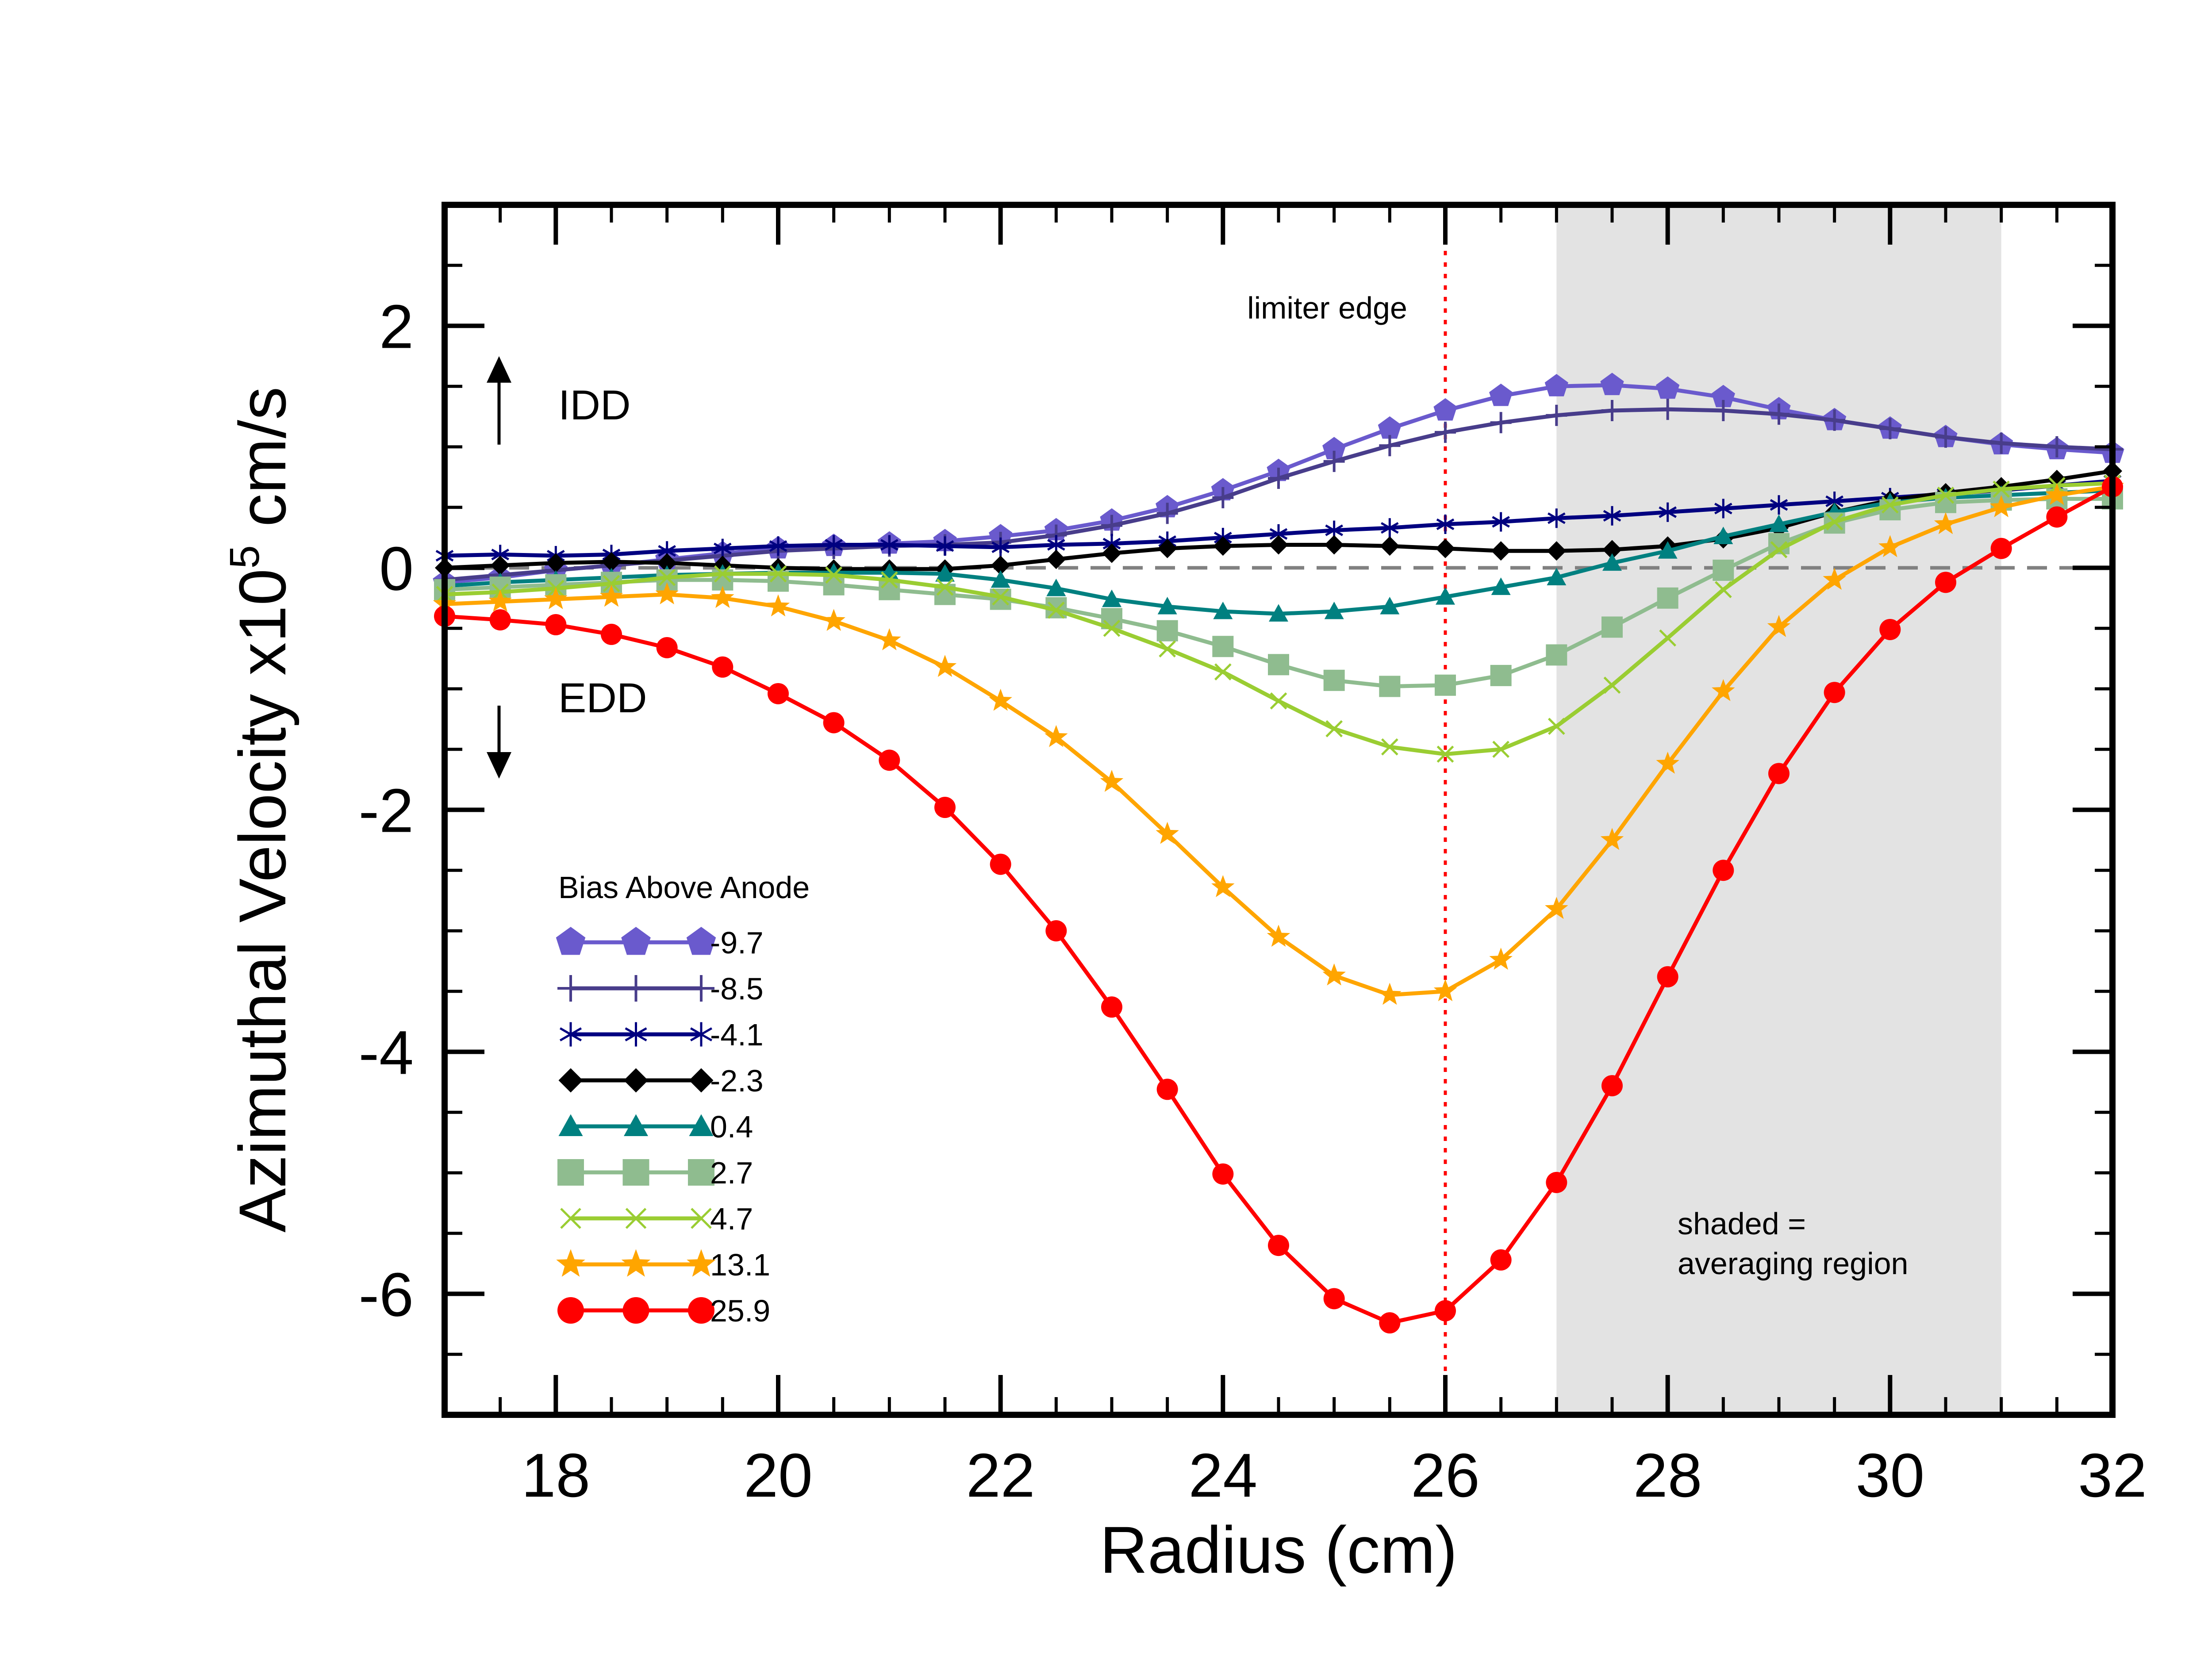 Image resolution: width=2212 pixels, height=1663 pixels. Describe the element at coordinates (656, 1127) in the screenshot. I see `legend-entry-0.4: 0.4` at that location.